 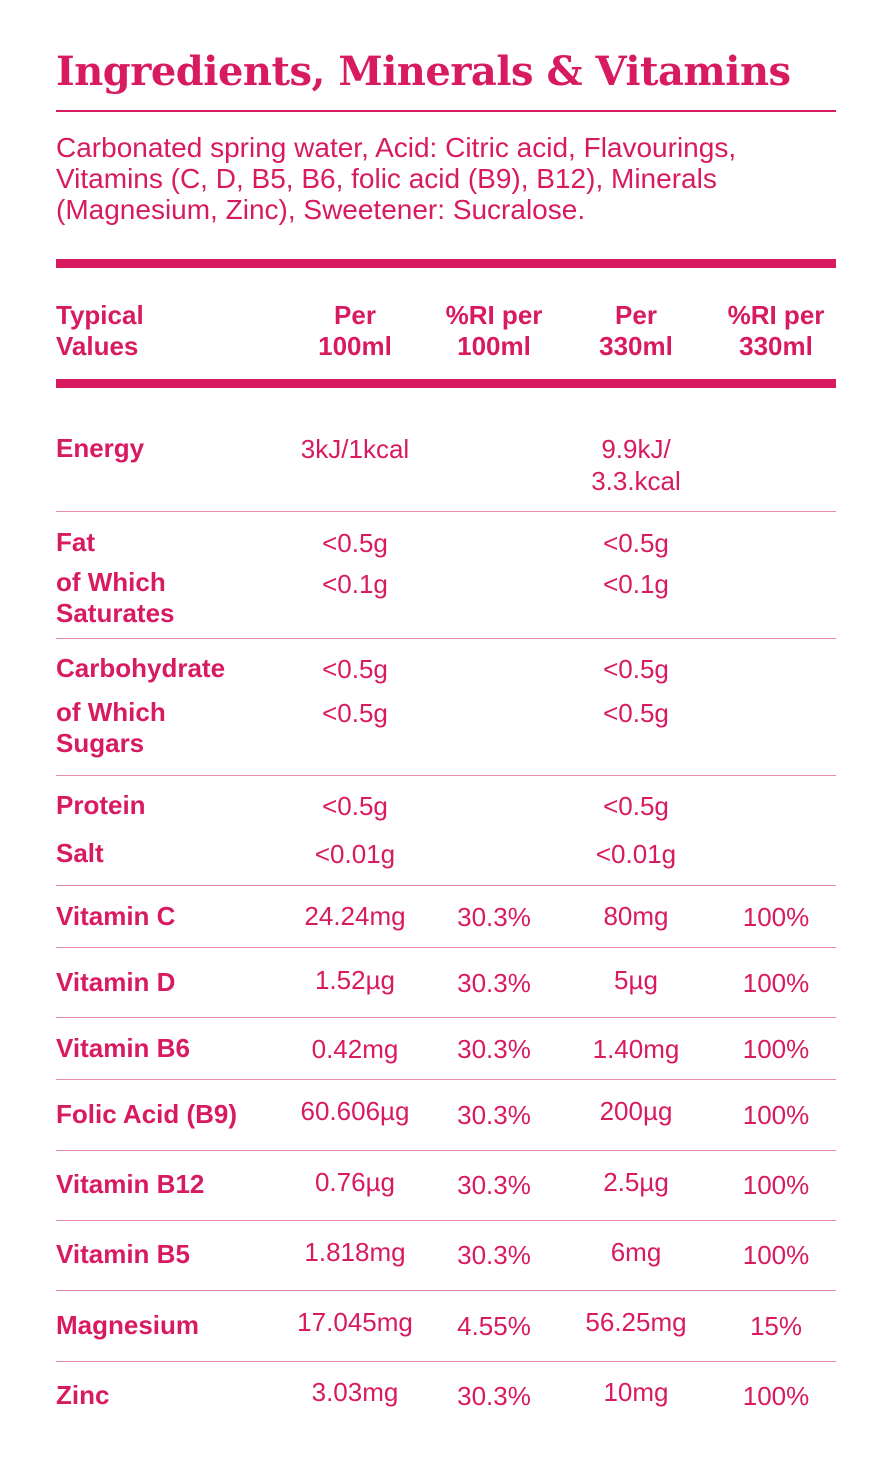 What do you see at coordinates (494, 330) in the screenshot?
I see `header-ri-per-100ml: %RI per 100ml` at bounding box center [494, 330].